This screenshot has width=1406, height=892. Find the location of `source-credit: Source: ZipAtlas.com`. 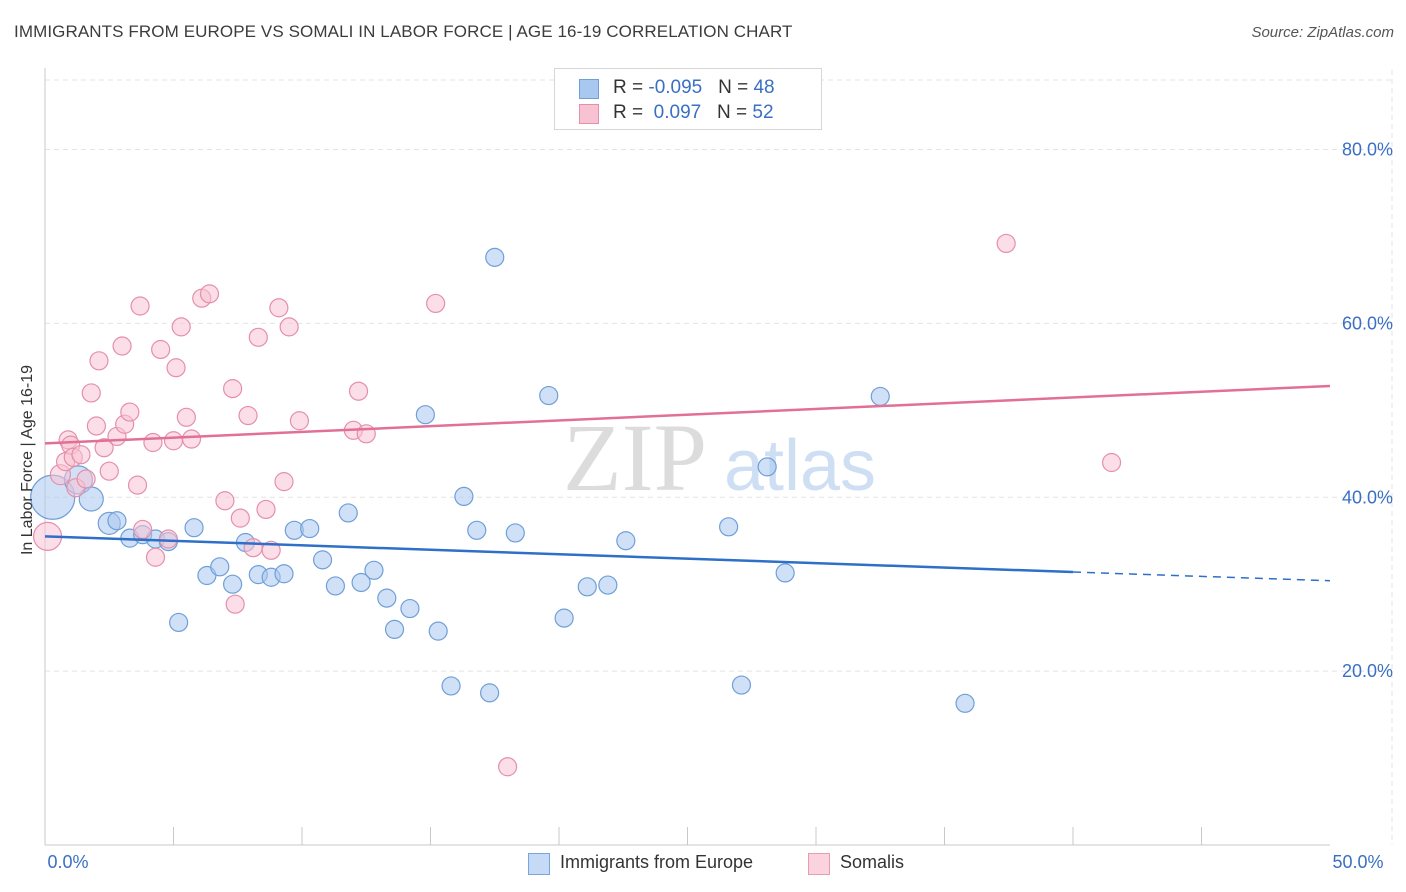

source-credit: Source: ZipAtlas.com is located at coordinates (1322, 32).